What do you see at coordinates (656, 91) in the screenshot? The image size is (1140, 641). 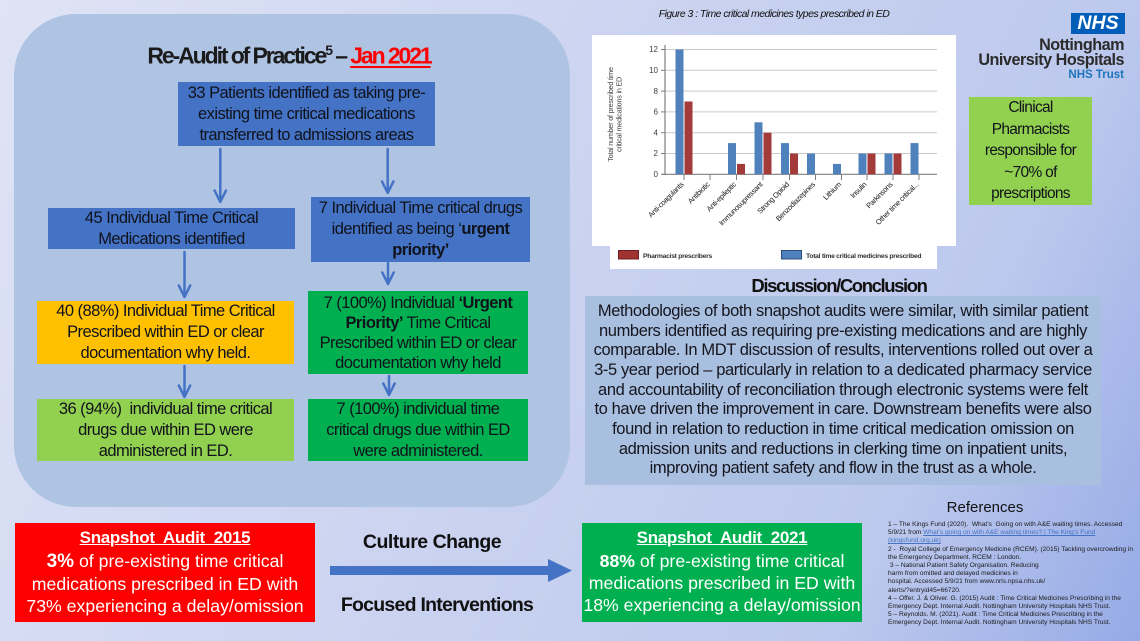 I see `svg-text: 8` at bounding box center [656, 91].